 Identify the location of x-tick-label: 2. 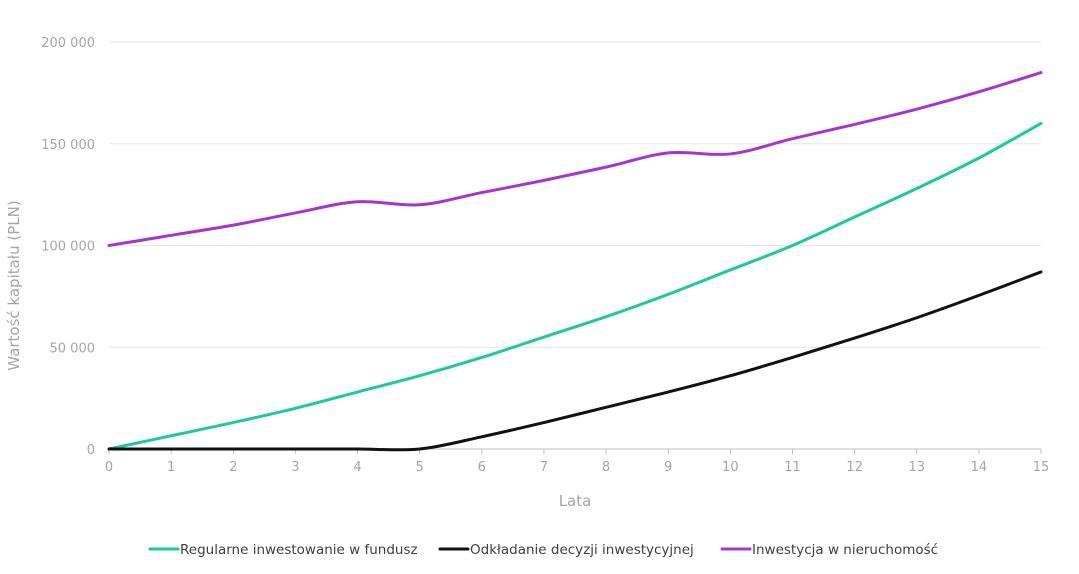
(233, 467).